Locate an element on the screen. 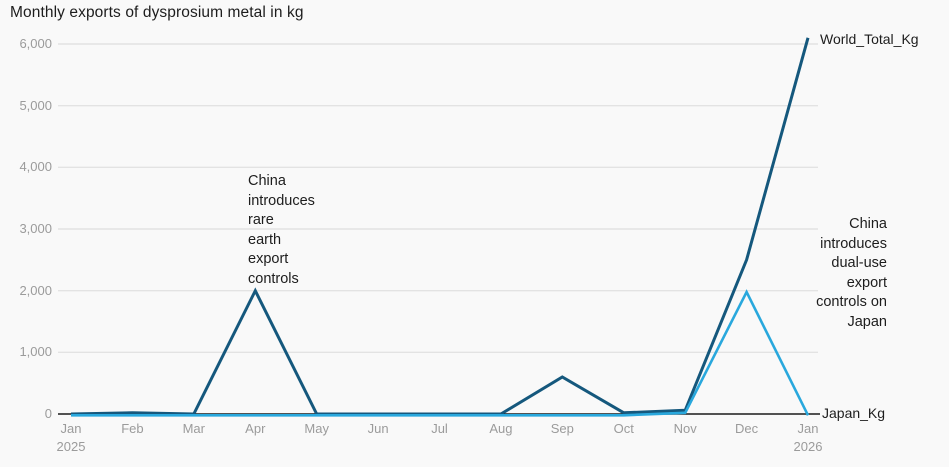 The image size is (949, 467). x-tick-label: Apr is located at coordinates (255, 428).